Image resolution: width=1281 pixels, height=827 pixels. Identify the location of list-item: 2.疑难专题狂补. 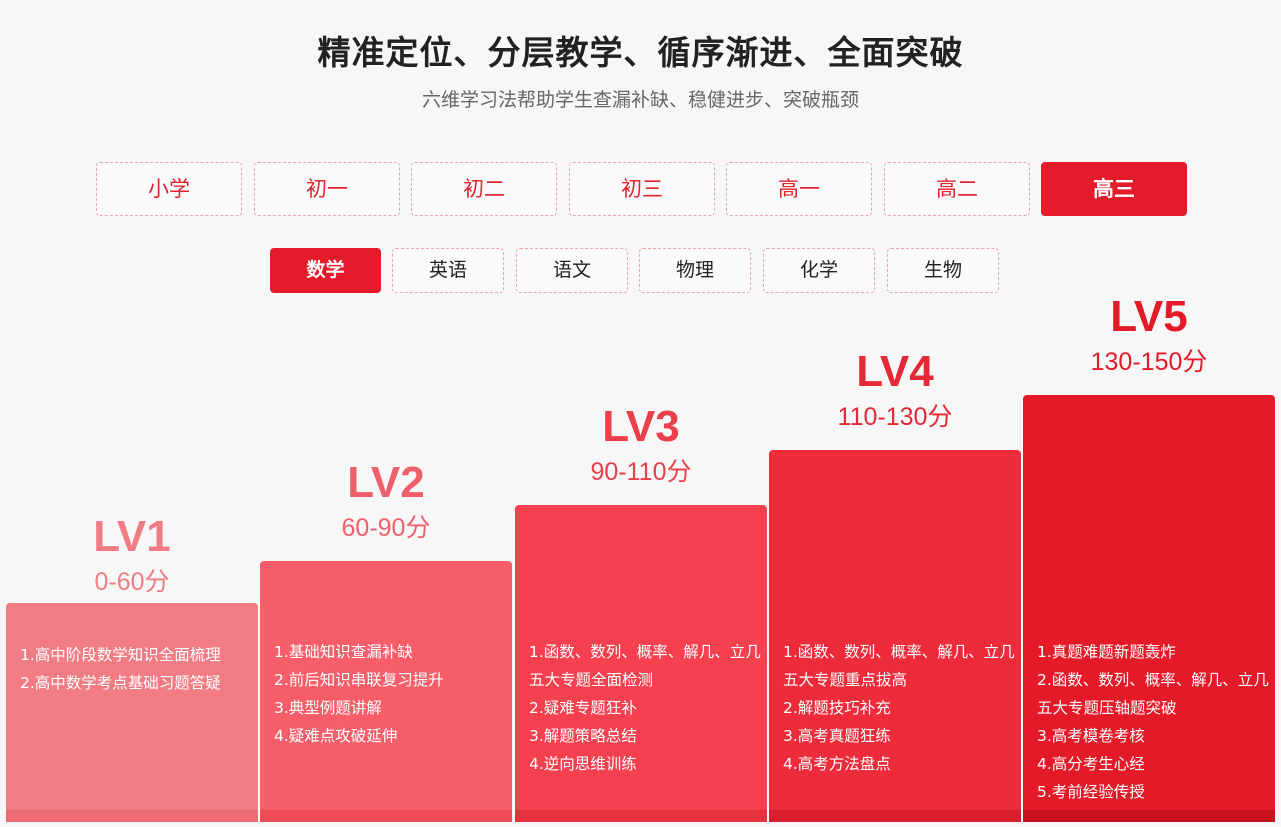
(583, 708).